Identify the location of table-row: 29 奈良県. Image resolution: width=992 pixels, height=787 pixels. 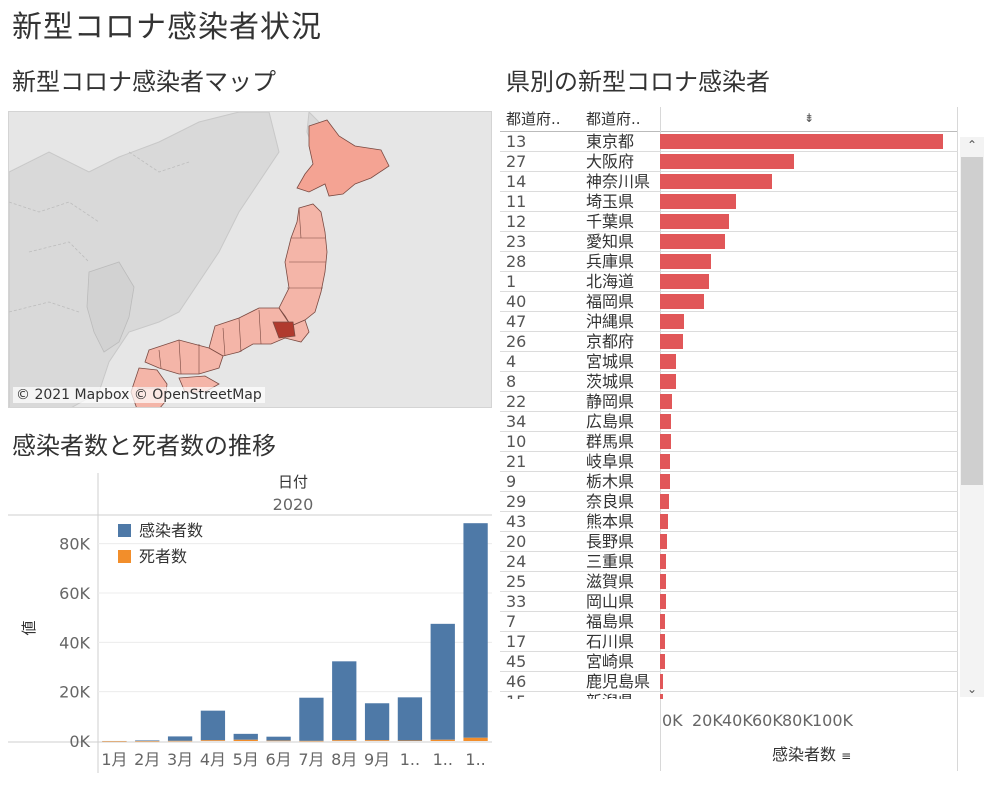
(729, 502).